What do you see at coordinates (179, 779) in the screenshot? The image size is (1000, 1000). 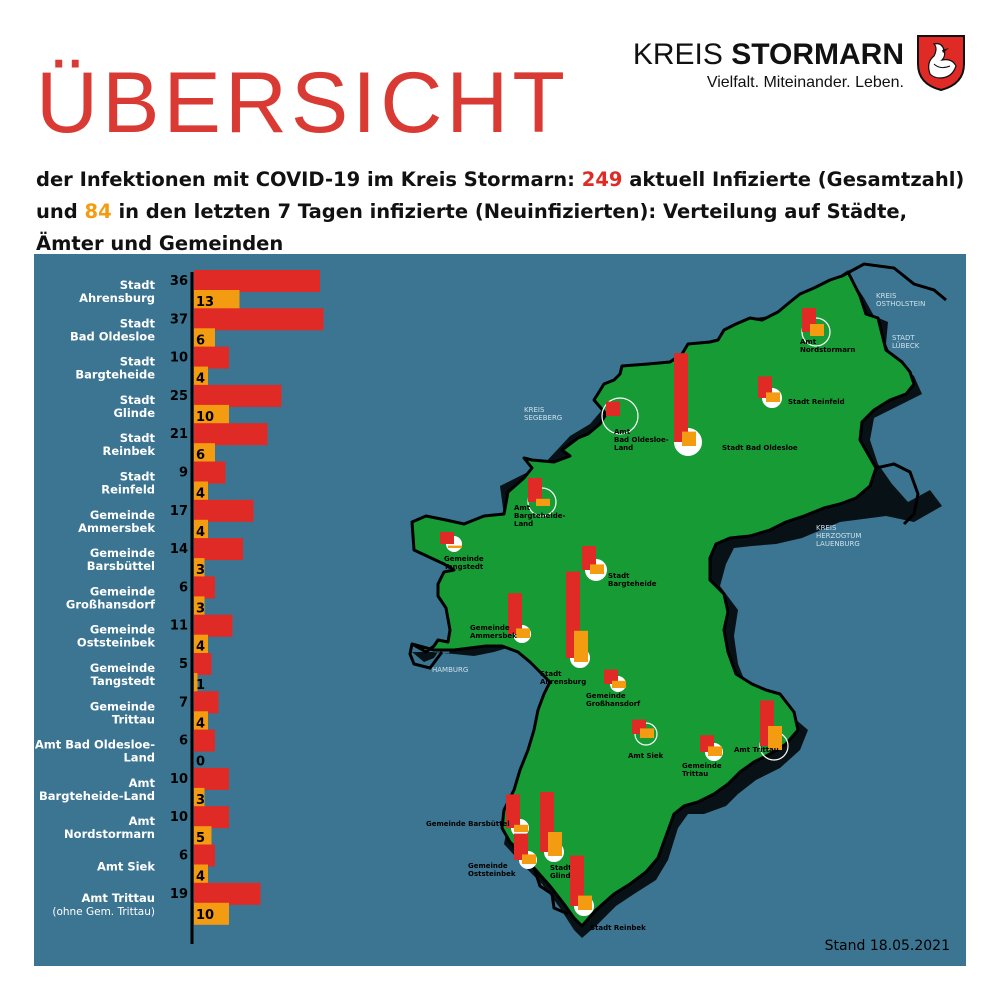 I see `value-label-total: 10` at bounding box center [179, 779].